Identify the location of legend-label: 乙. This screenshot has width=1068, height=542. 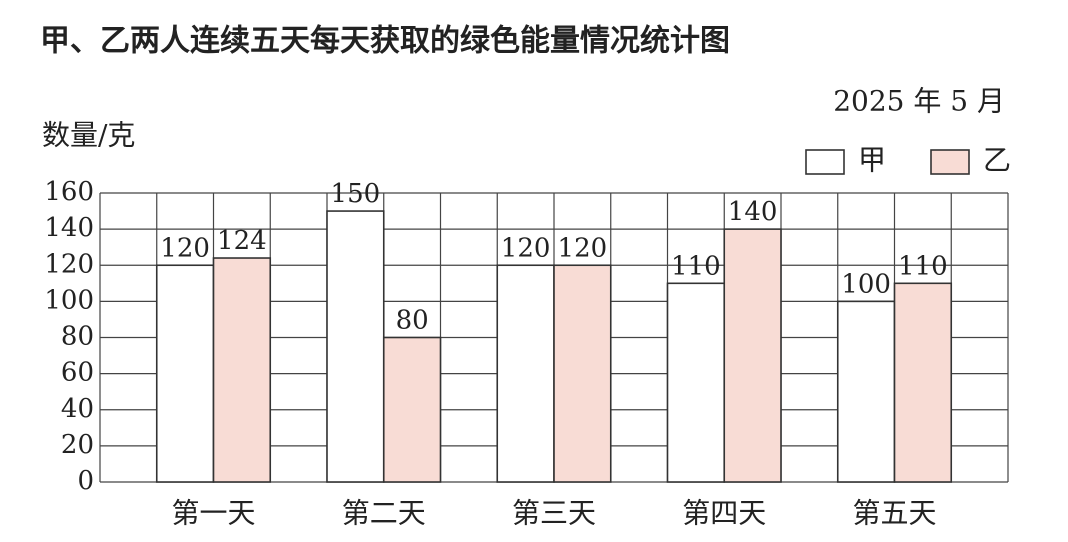
(997, 160).